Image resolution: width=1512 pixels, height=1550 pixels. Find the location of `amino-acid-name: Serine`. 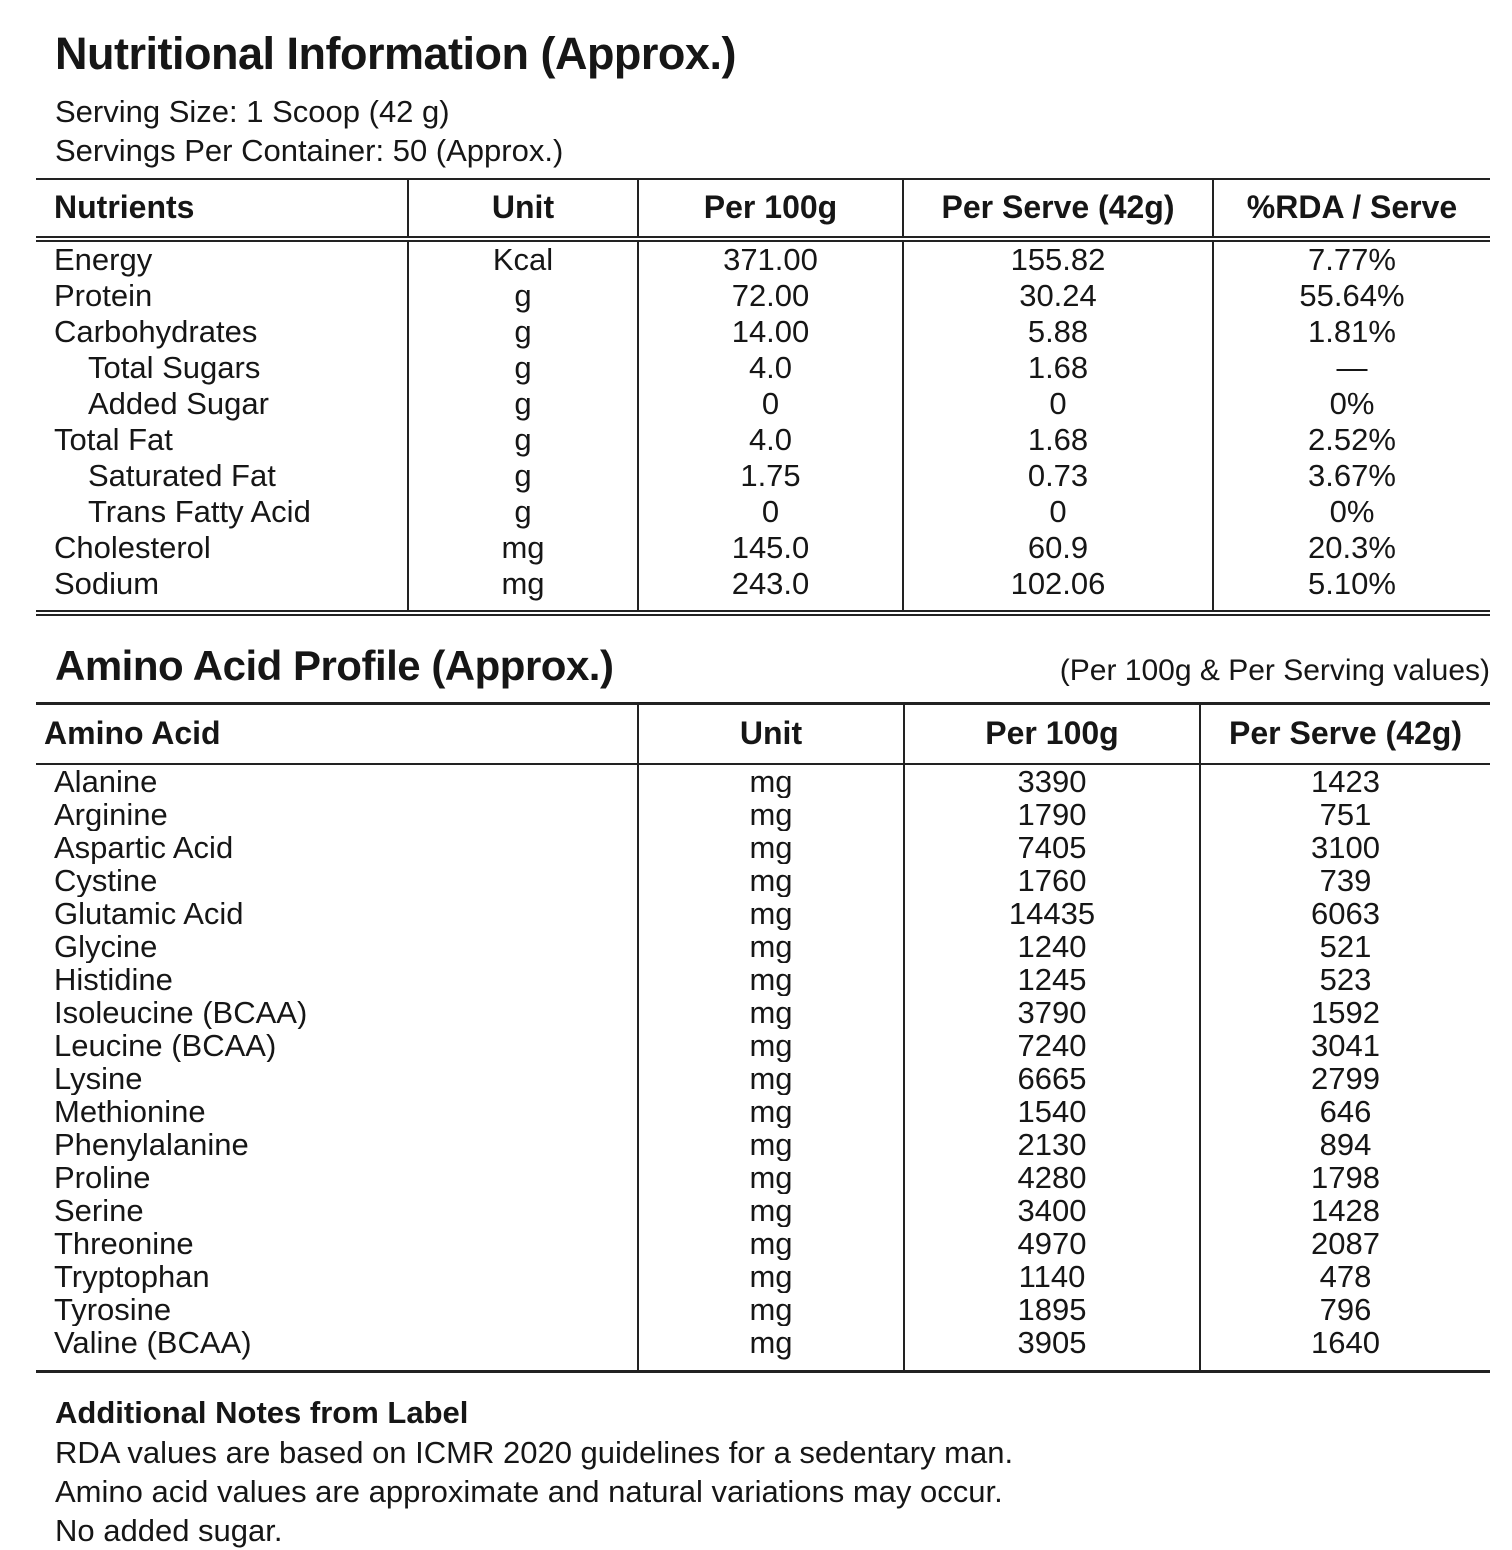

amino-acid-name: Serine is located at coordinates (99, 1210).